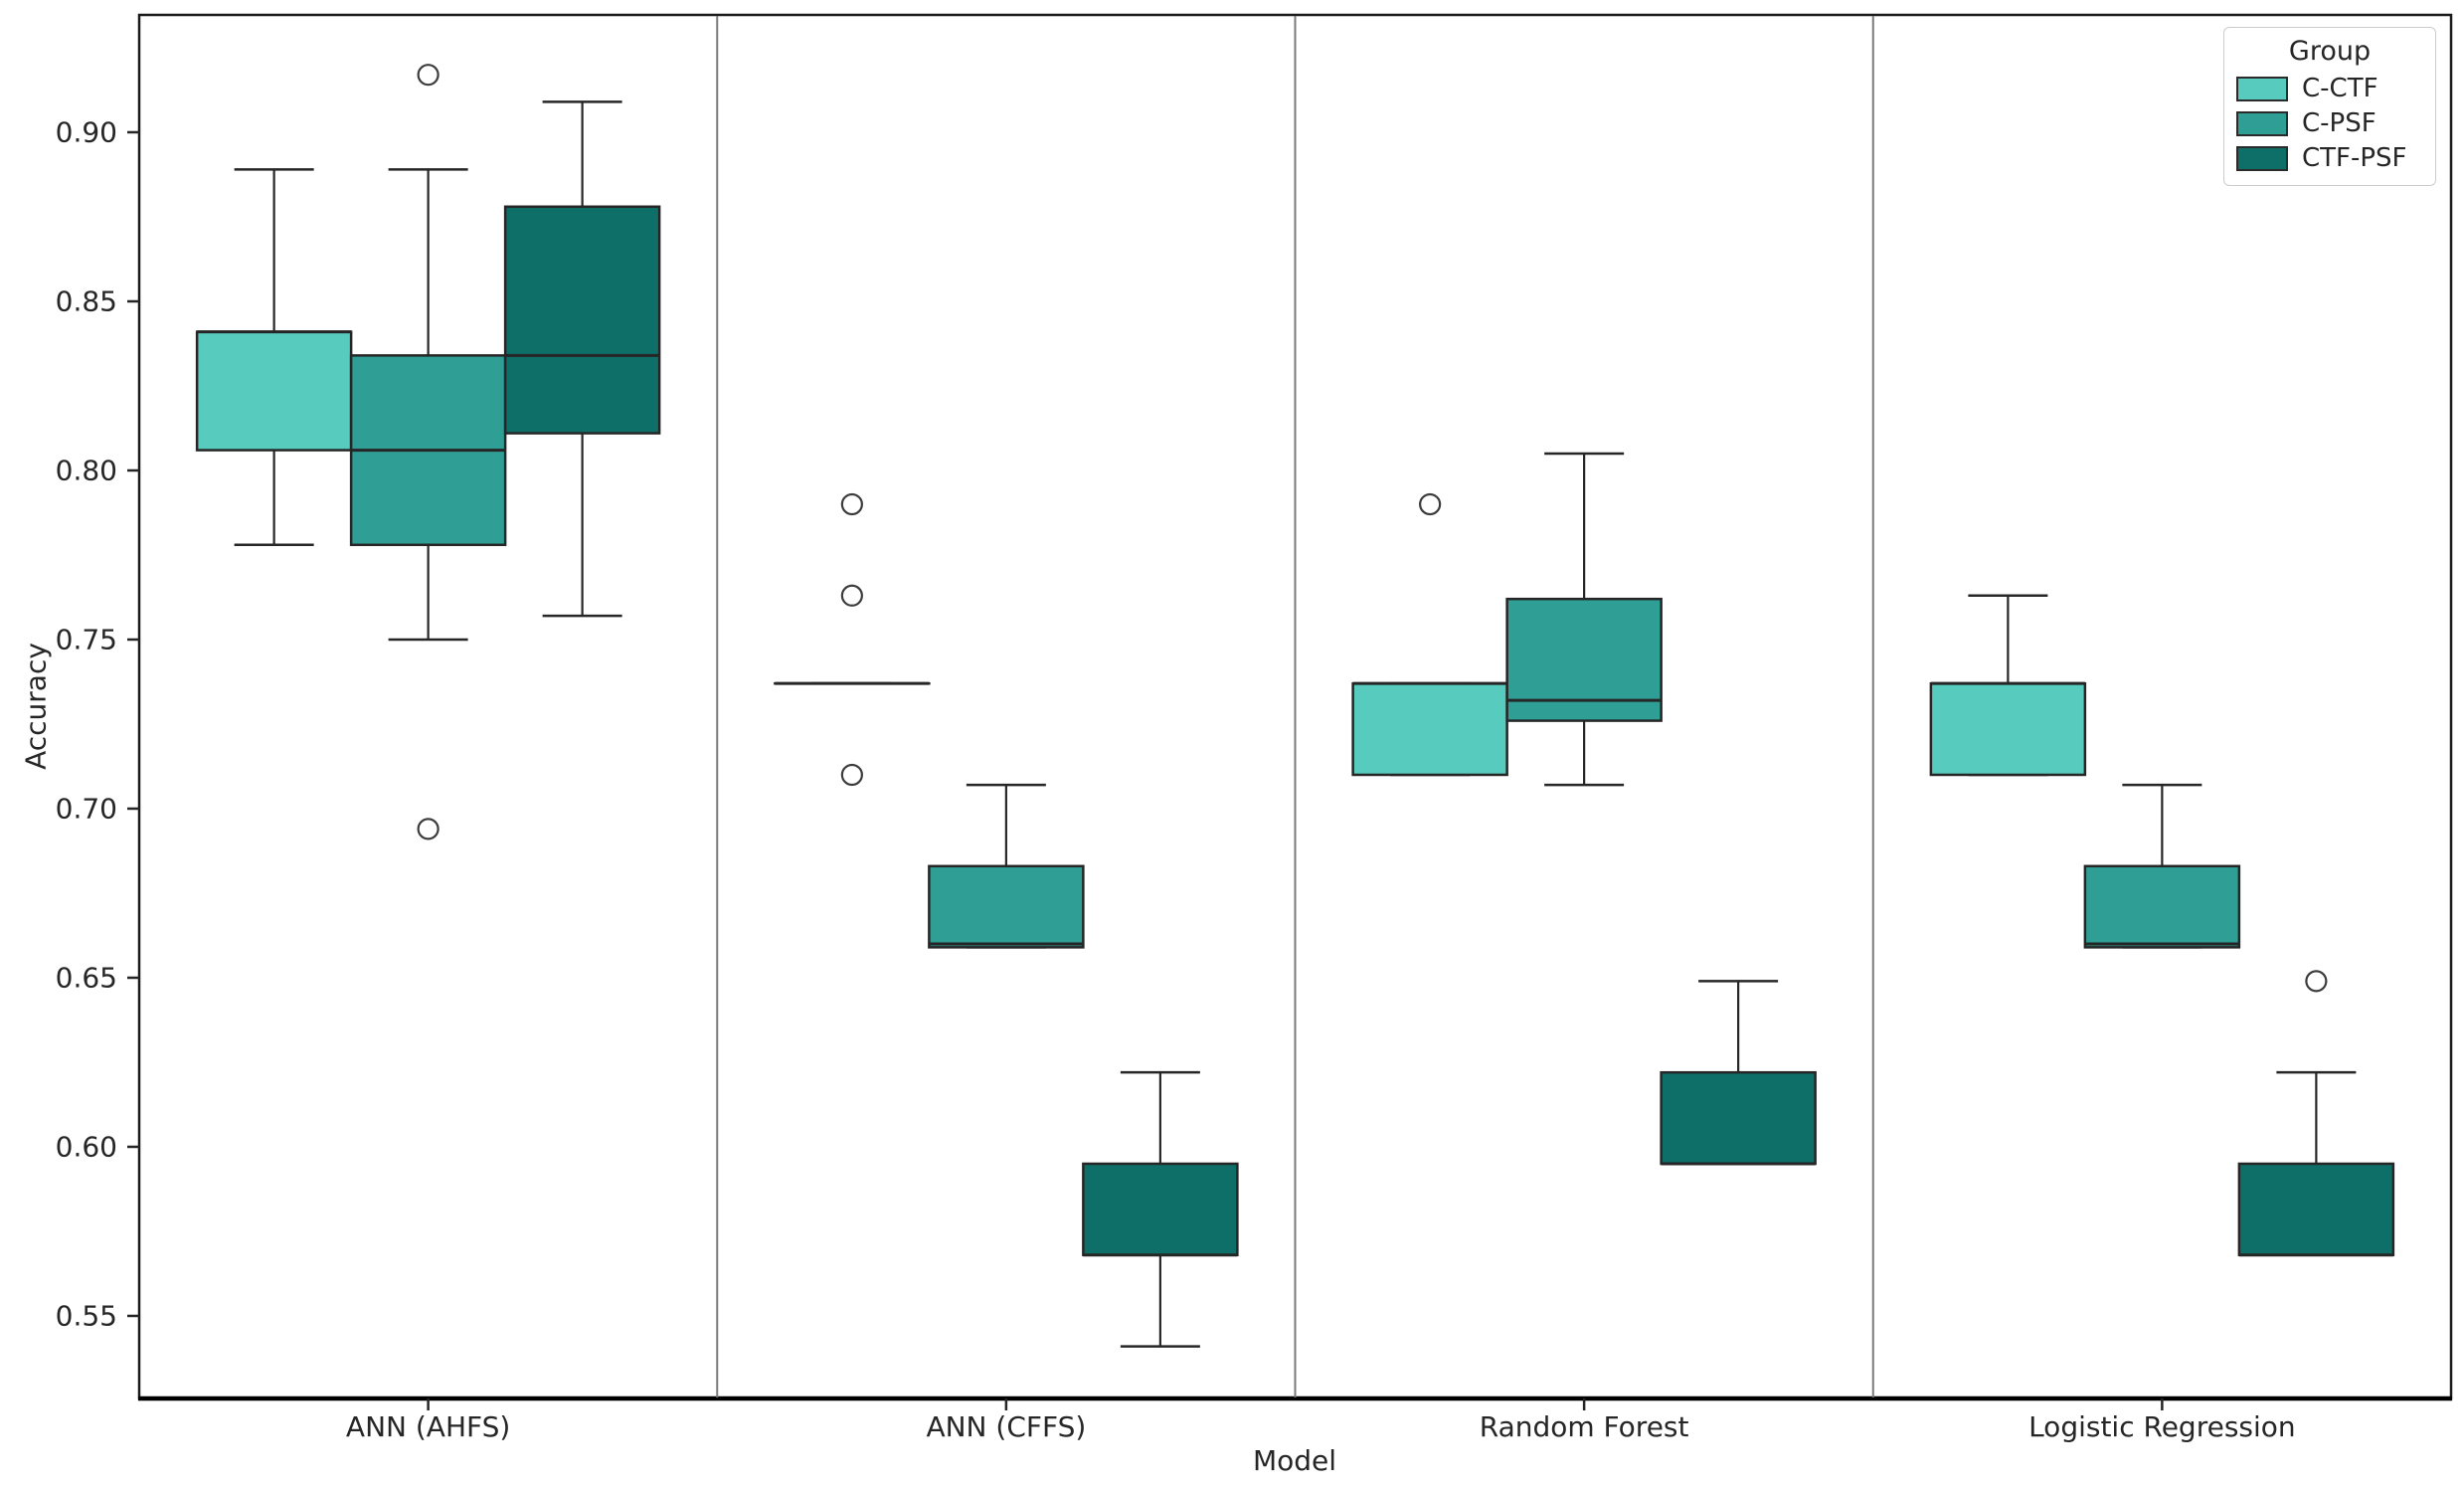  What do you see at coordinates (428, 1426) in the screenshot?
I see `x-tick-label: ANN (AHFS)` at bounding box center [428, 1426].